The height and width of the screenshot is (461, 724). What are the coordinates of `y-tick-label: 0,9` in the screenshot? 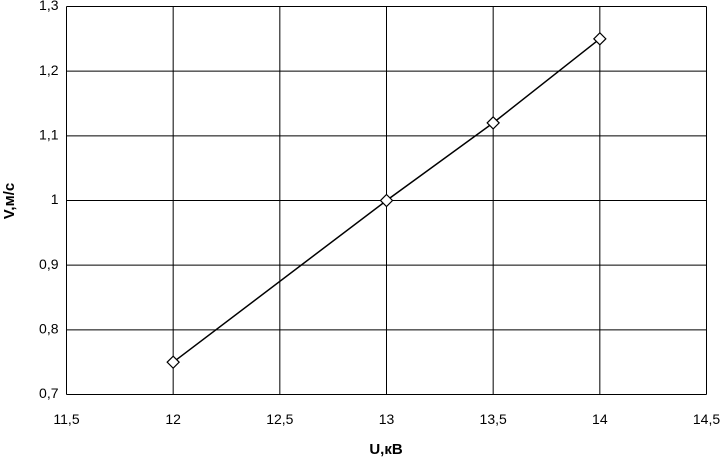 It's located at (49, 264).